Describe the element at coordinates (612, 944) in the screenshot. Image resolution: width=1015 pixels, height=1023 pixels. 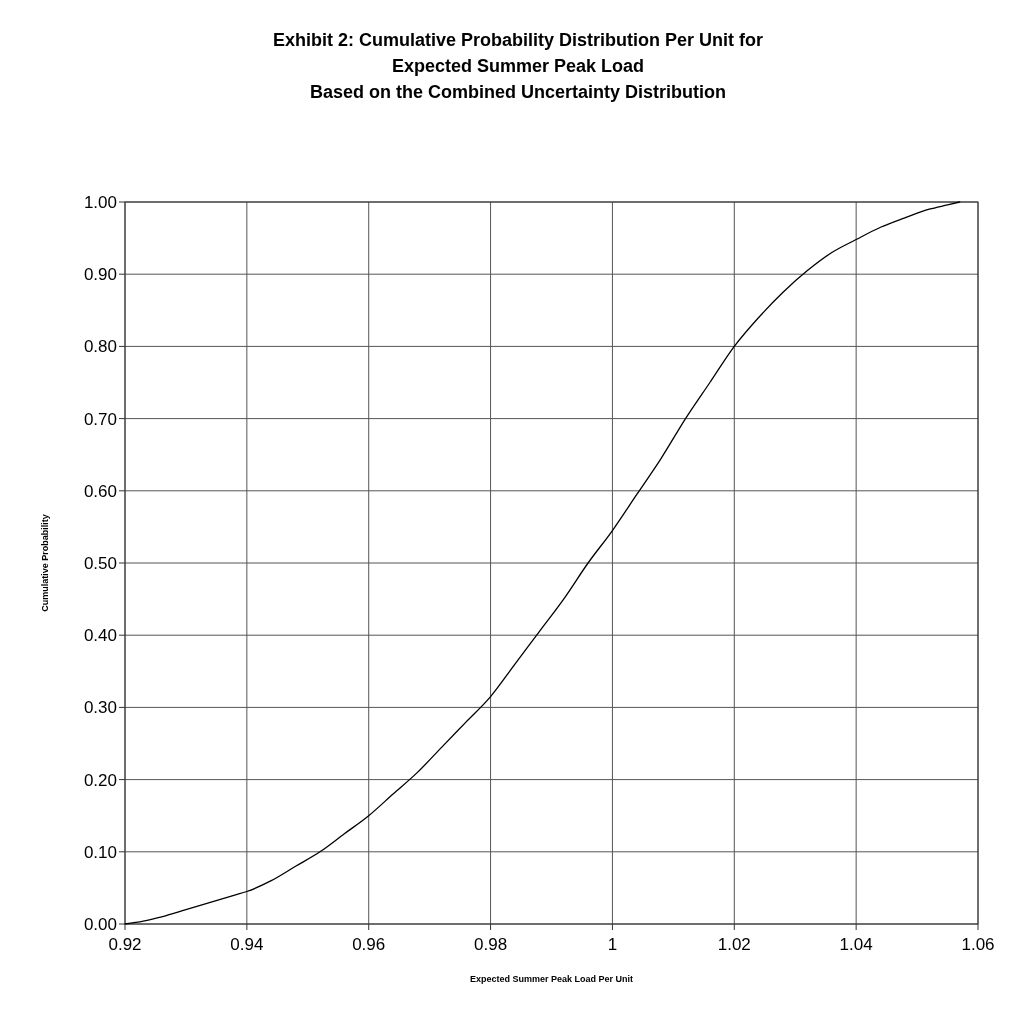
I see `x-tick-label: 1` at that location.